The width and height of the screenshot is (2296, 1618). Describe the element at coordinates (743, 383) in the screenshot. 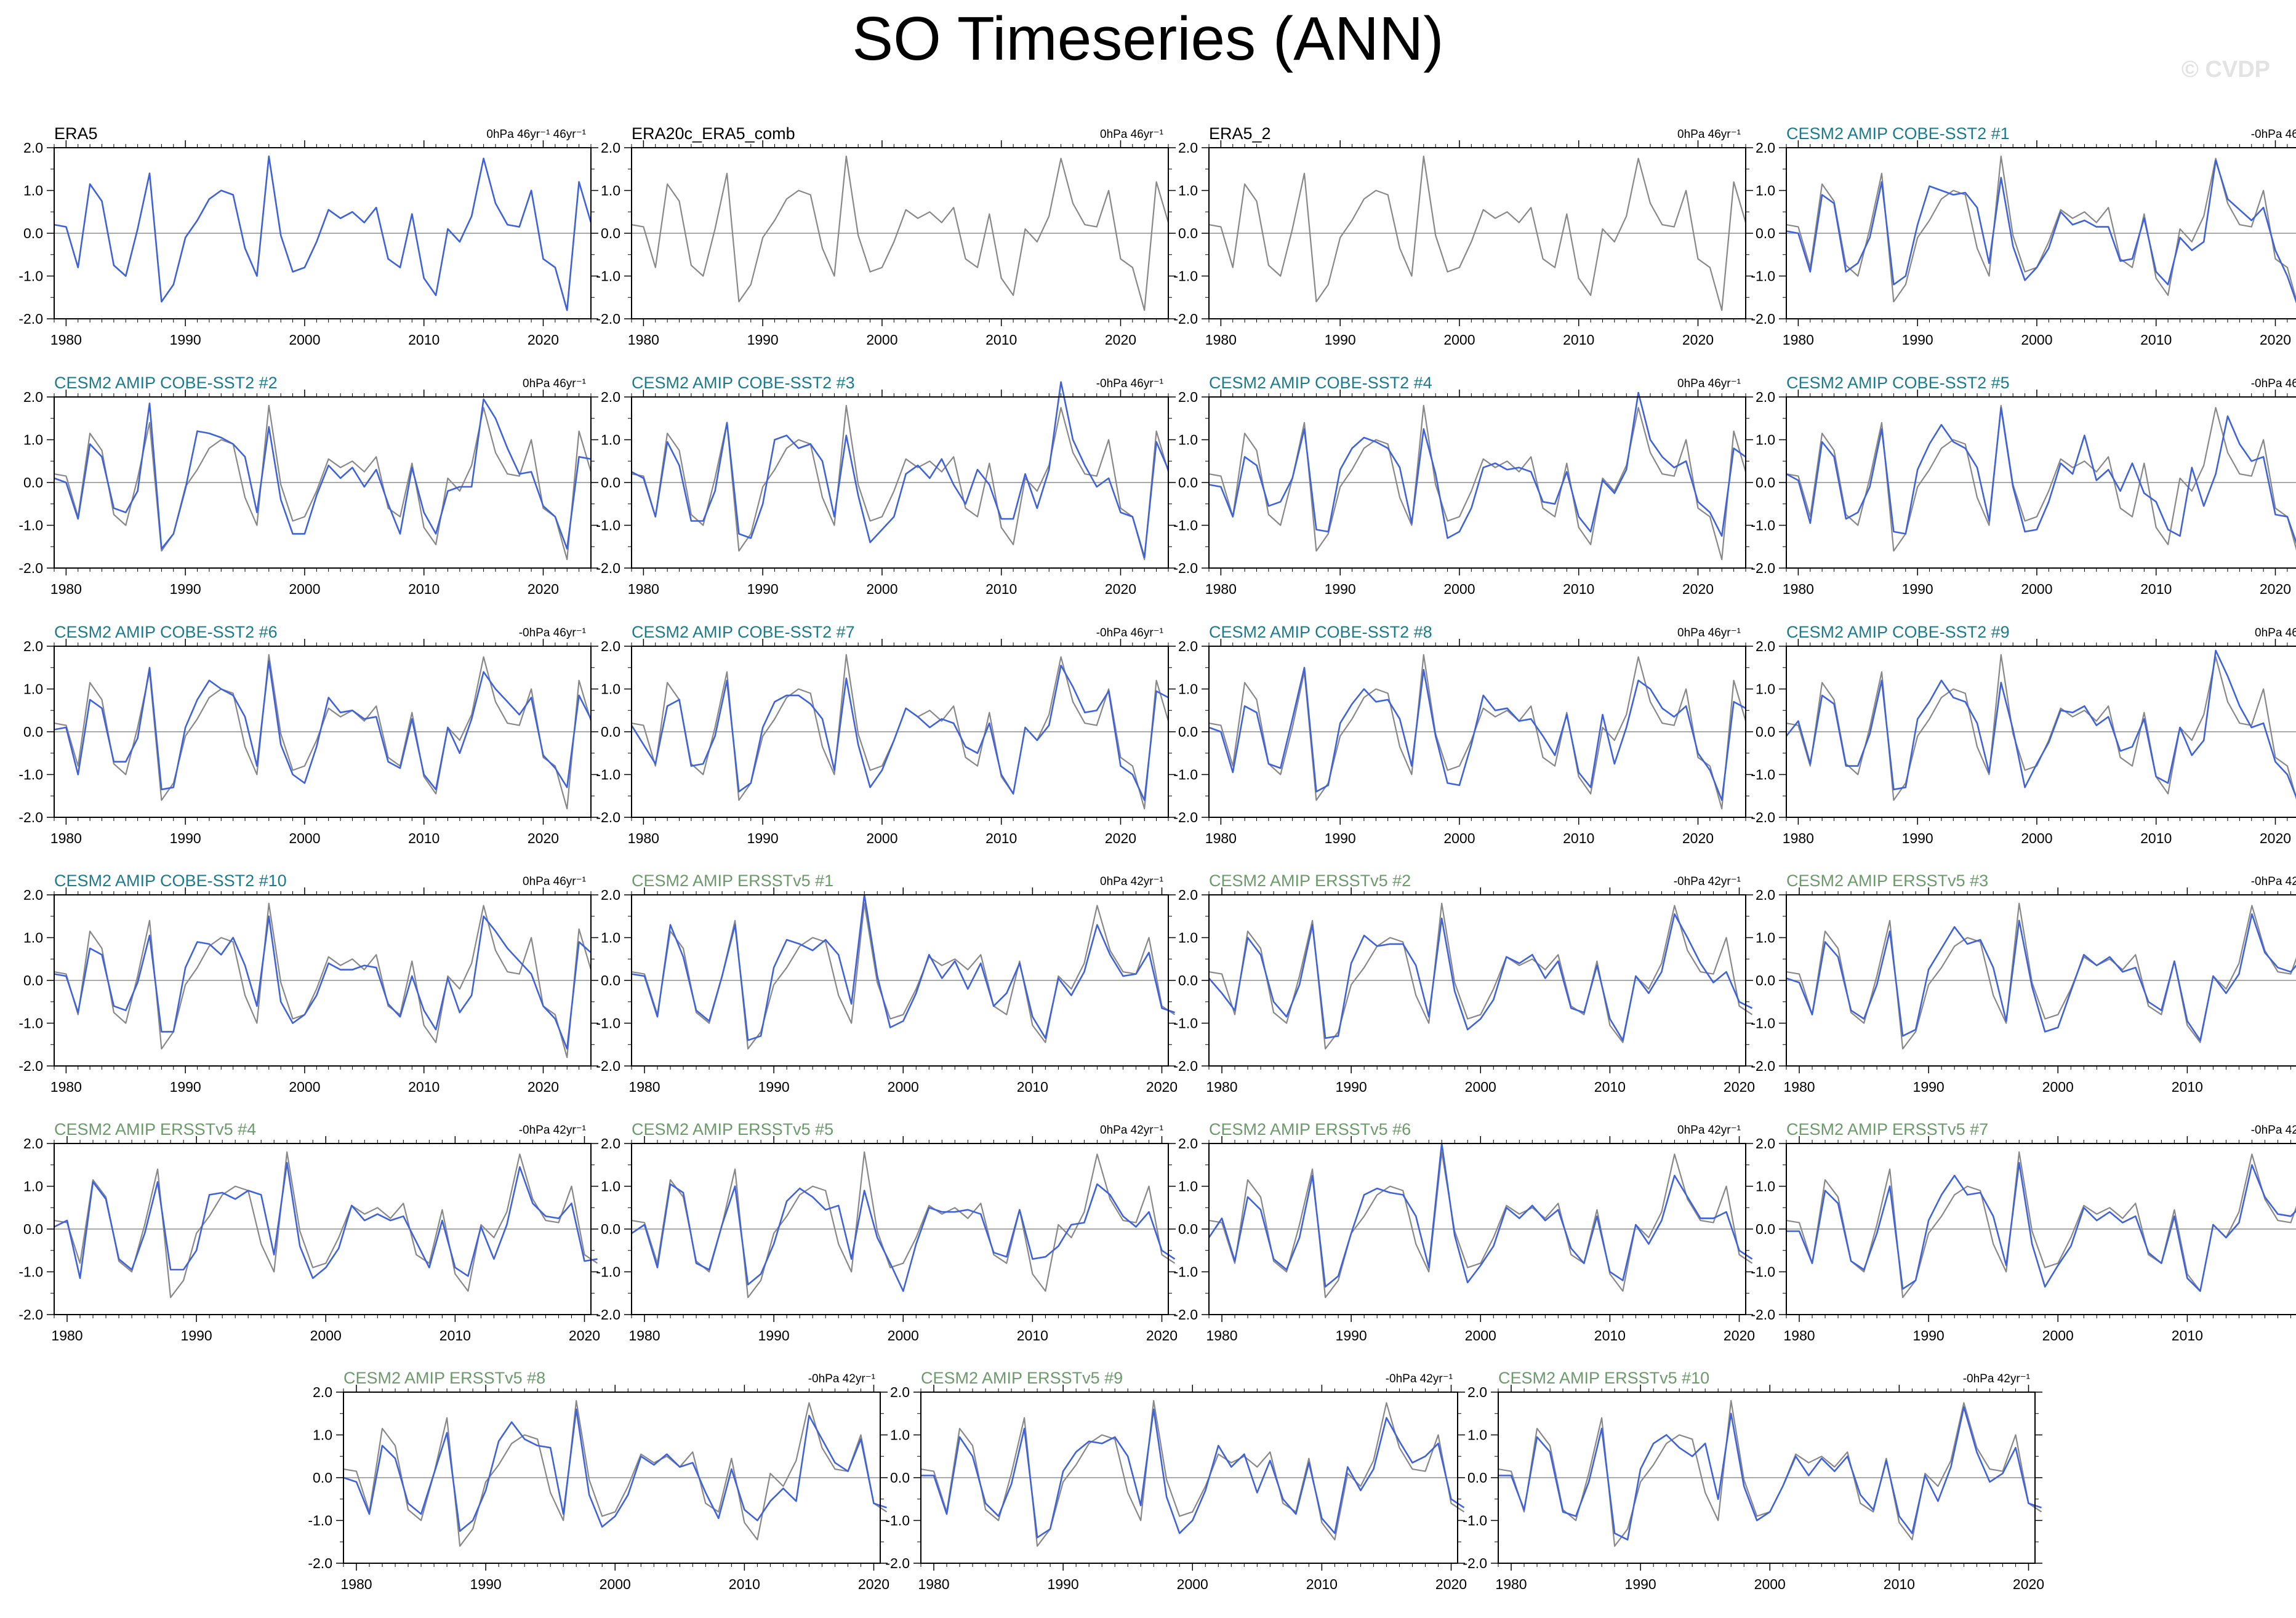

I see `panel-title: CESM2 AMIP COBE-SST2 #3` at that location.